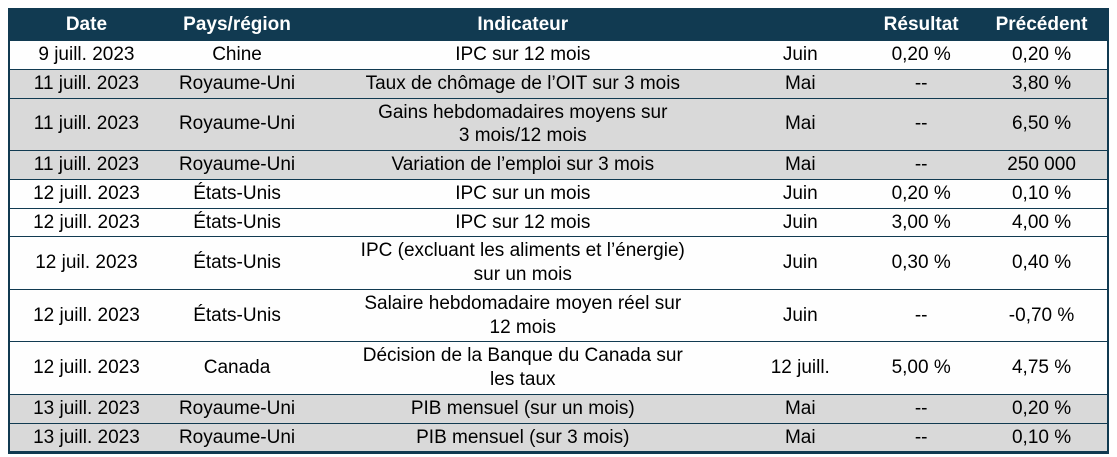 Image resolution: width=1117 pixels, height=457 pixels. What do you see at coordinates (1042, 368) in the screenshot?
I see `cell-previous: 4,75 %` at bounding box center [1042, 368].